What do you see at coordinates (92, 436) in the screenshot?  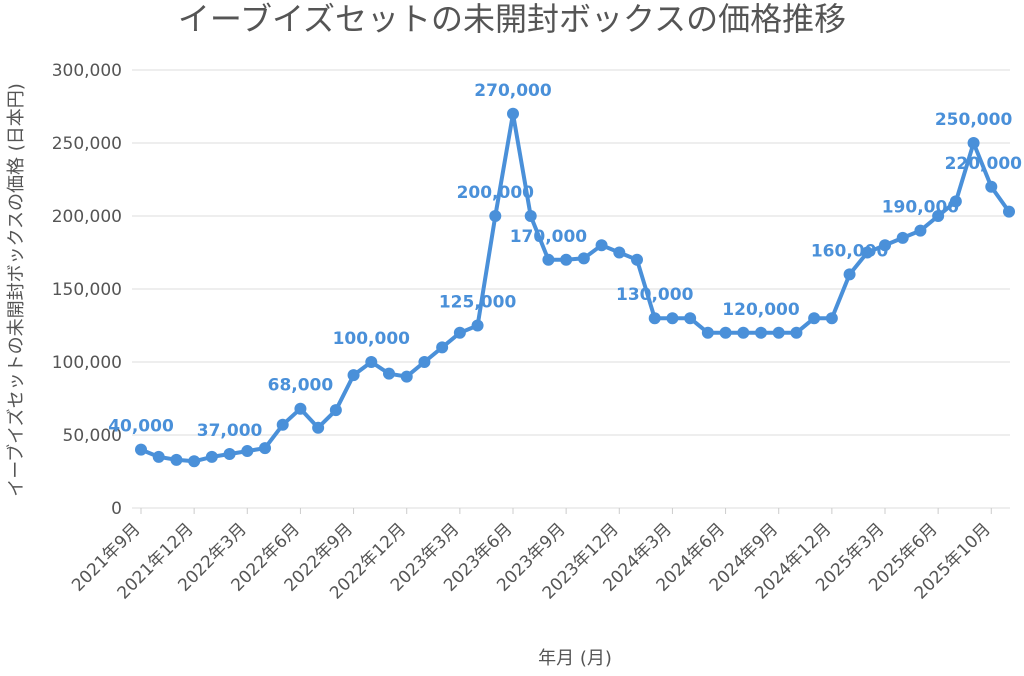 I see `y-tick-label: 50,000` at bounding box center [92, 436].